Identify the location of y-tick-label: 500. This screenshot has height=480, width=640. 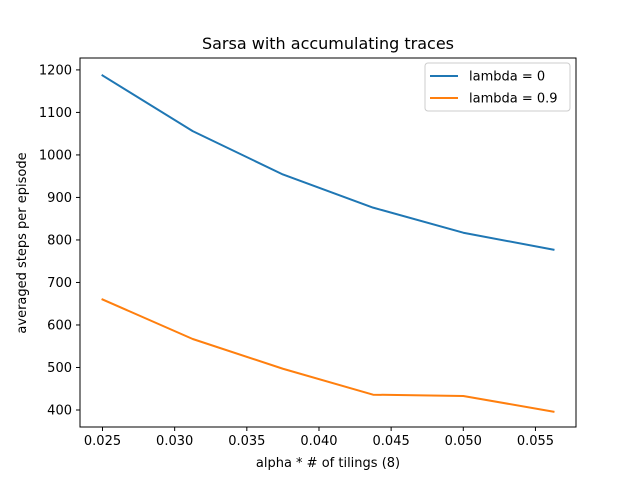
(59, 368).